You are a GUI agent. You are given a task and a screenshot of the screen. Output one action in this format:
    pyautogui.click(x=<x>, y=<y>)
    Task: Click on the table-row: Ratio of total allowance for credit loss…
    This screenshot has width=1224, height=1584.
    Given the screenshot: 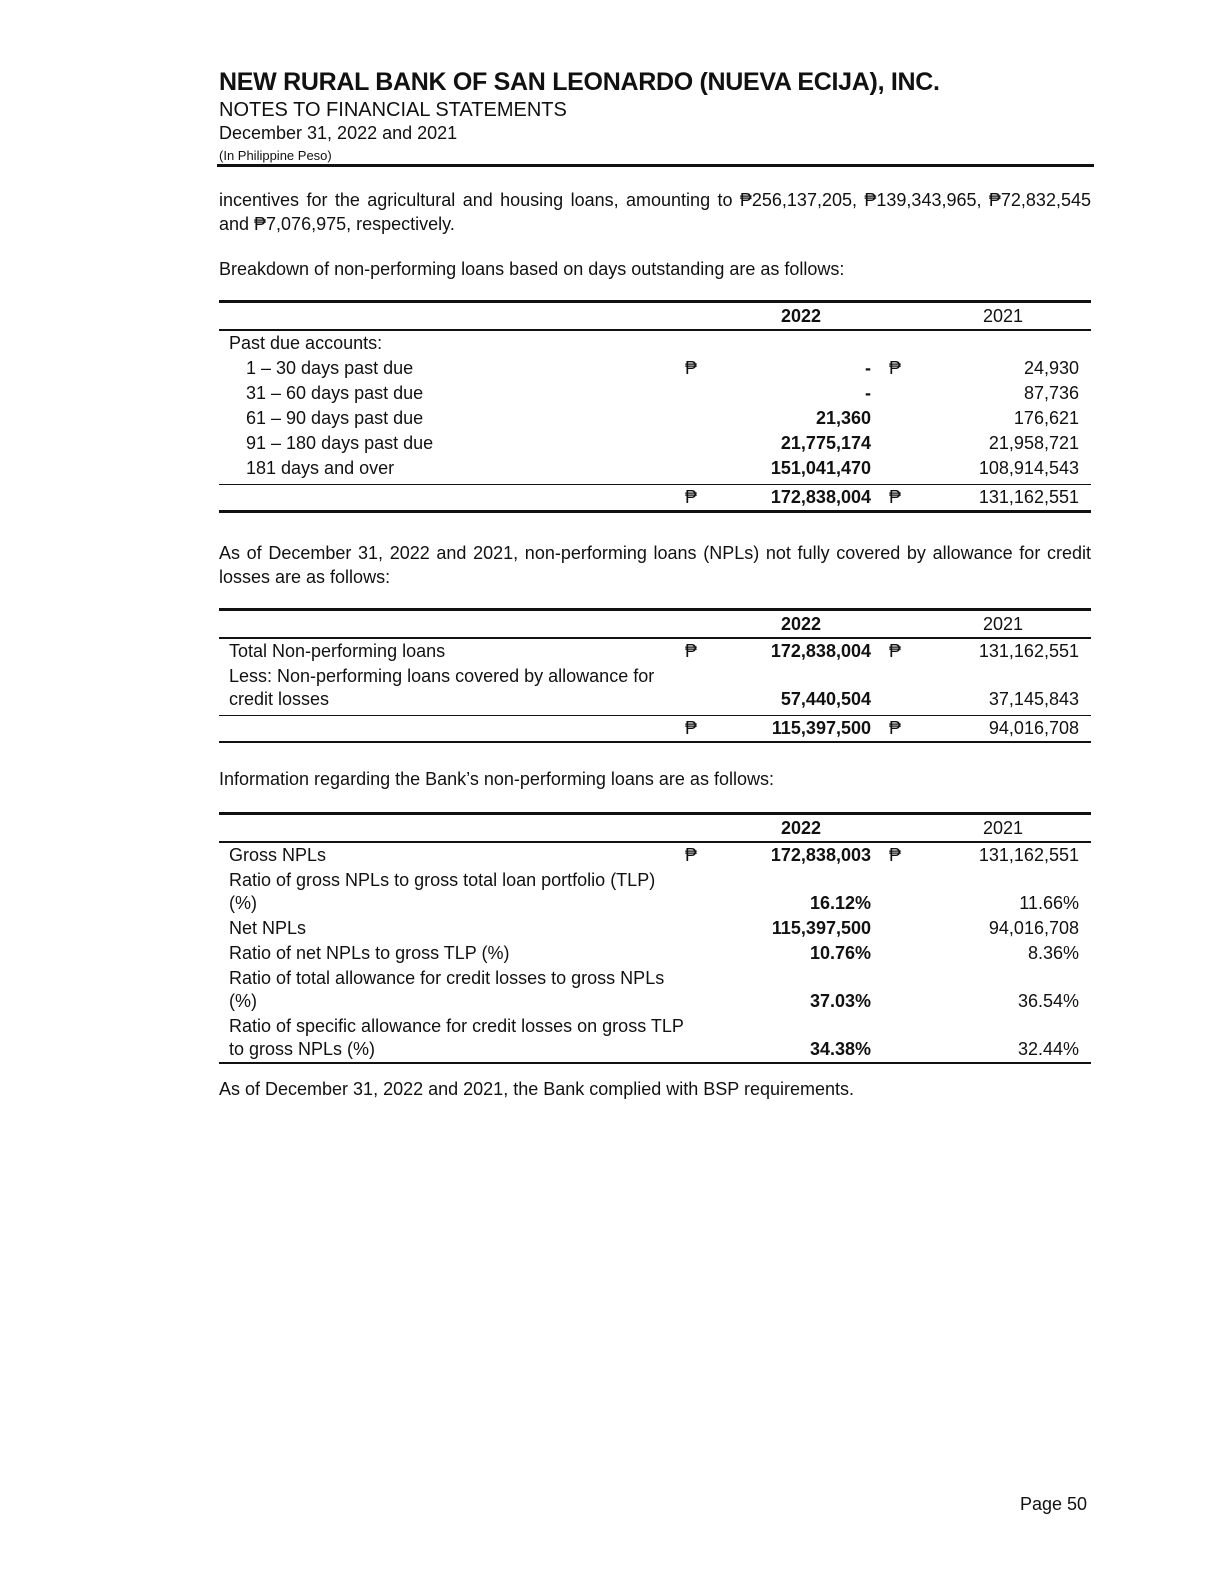 What is the action you would take?
    pyautogui.click(x=655, y=990)
    